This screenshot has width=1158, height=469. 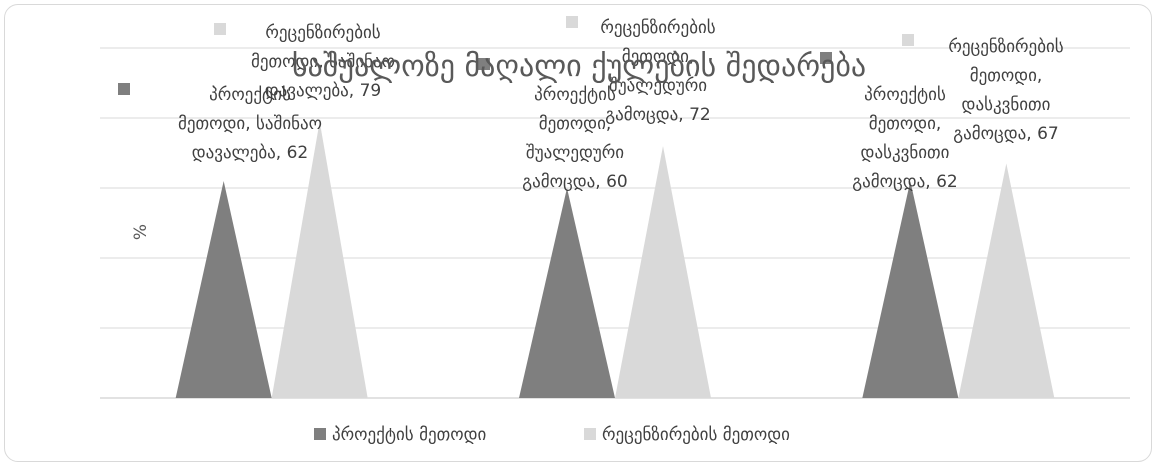 I want to click on data-label: რეცენზირების მეთოდი, დასკვნითი გამოცდა, 67, so click(x=1005, y=90).